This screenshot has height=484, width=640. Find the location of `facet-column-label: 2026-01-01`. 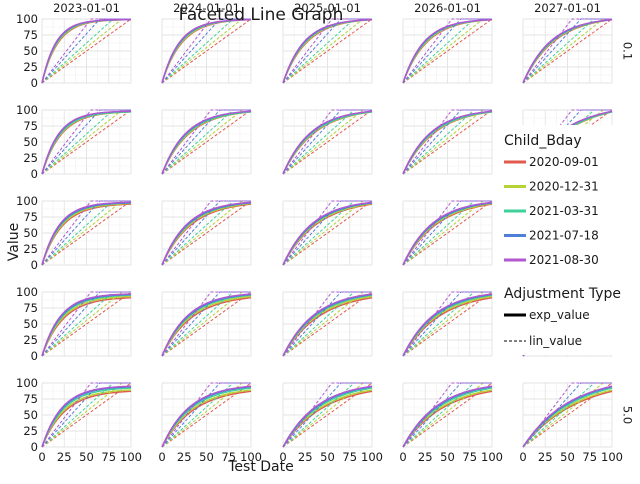

facet-column-label: 2026-01-01 is located at coordinates (447, 8).